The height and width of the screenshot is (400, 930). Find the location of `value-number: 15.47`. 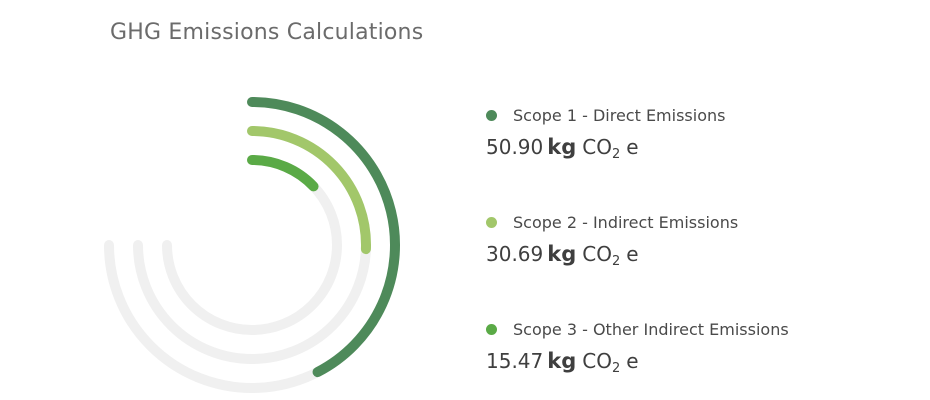

value-number: 15.47 is located at coordinates (515, 361).